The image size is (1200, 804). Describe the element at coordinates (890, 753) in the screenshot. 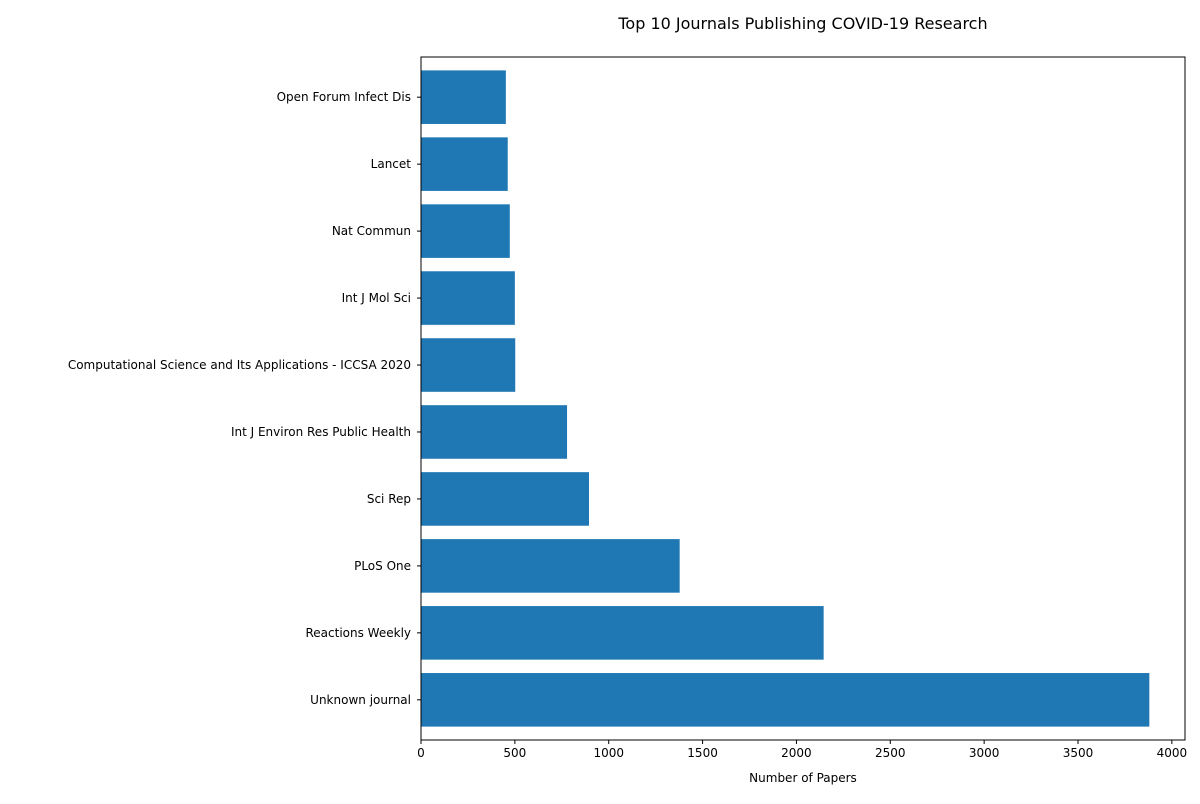

I see `x-tick-label: 2500` at that location.